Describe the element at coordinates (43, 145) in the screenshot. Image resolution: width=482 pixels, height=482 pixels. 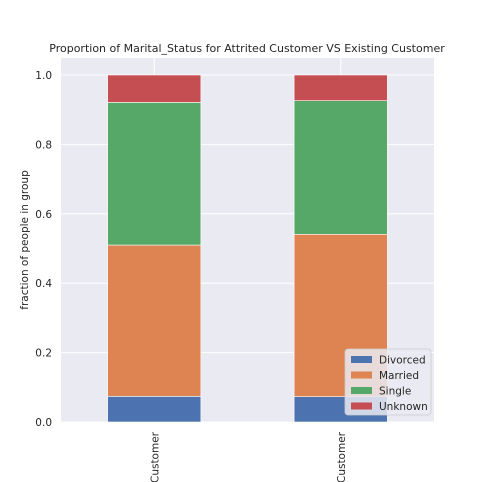
I see `y-tick-label: 0.8` at that location.